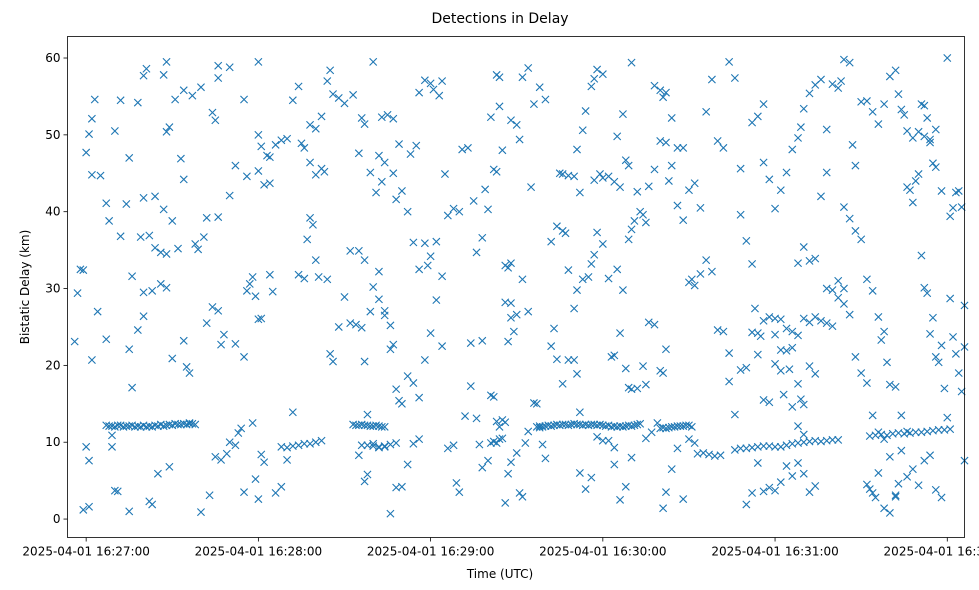  What do you see at coordinates (774, 552) in the screenshot?
I see `x-tick-label: 2025-04-01 16:31:00` at bounding box center [774, 552].